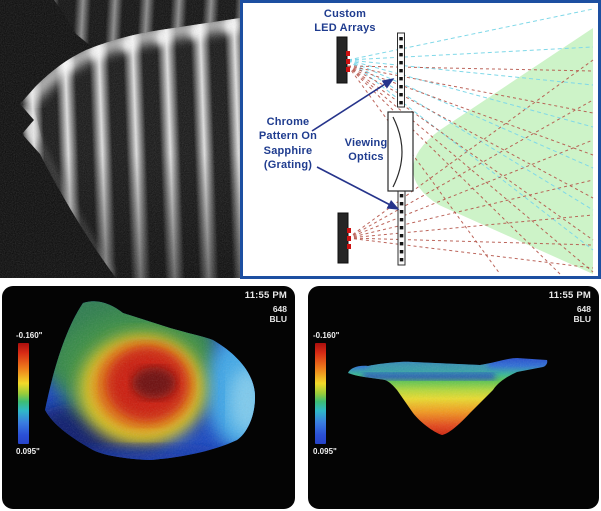 The width and height of the screenshot is (601, 511). What do you see at coordinates (448, 396) in the screenshot?
I see `surface-map-section-view` at bounding box center [448, 396].